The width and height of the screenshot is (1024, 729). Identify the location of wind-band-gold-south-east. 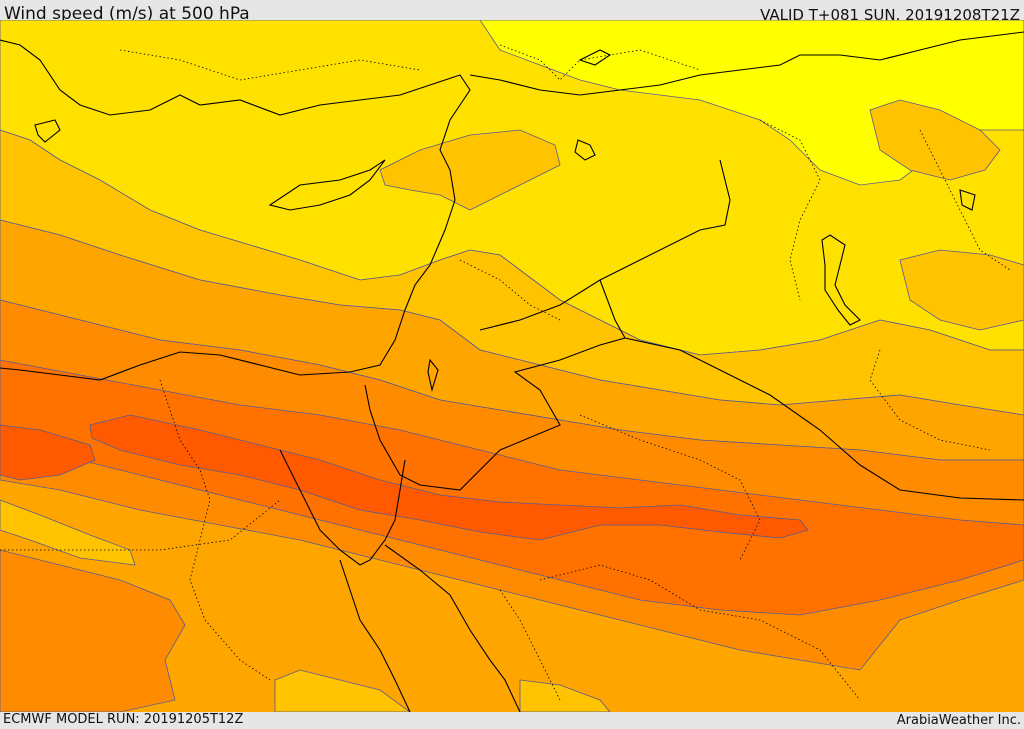
(565, 695).